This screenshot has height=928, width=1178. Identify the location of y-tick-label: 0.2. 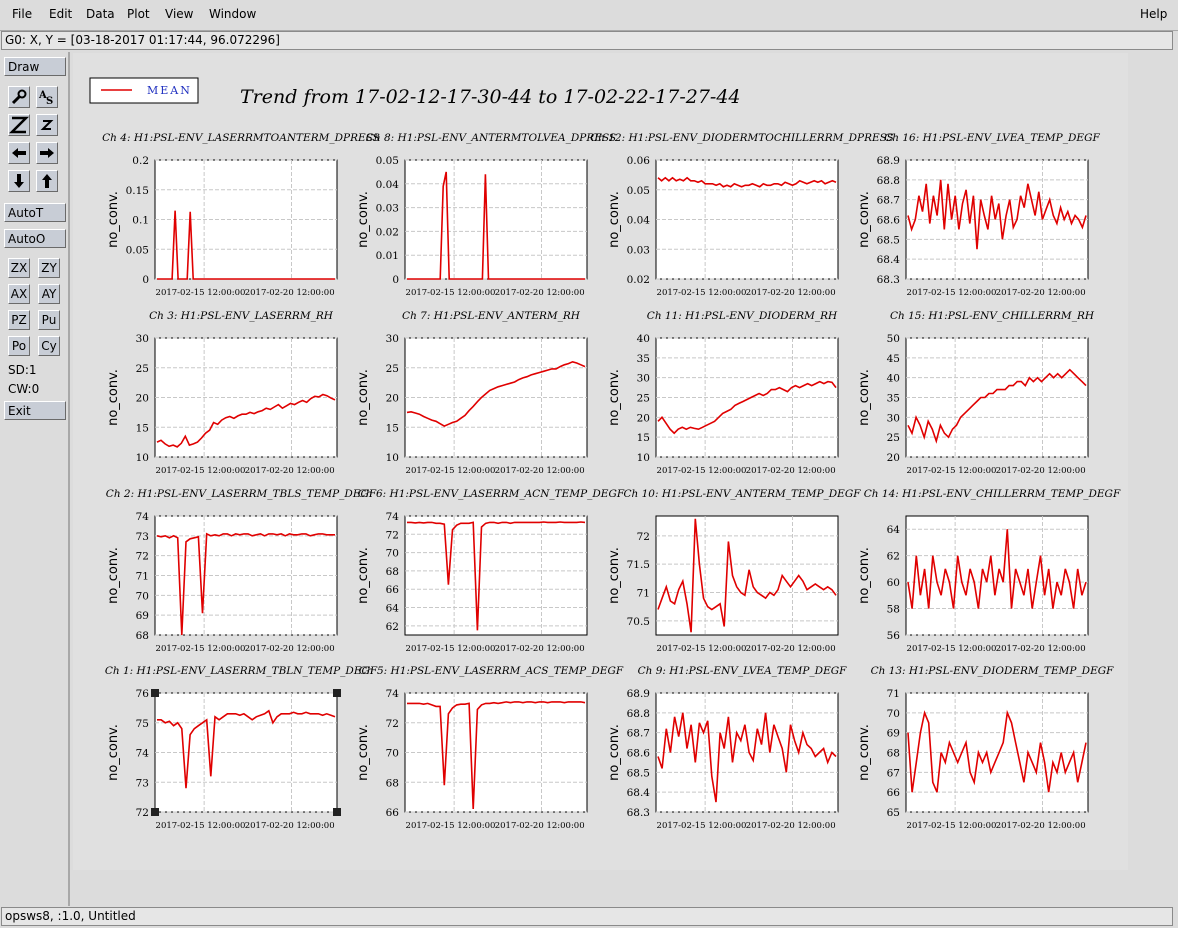
(140, 161).